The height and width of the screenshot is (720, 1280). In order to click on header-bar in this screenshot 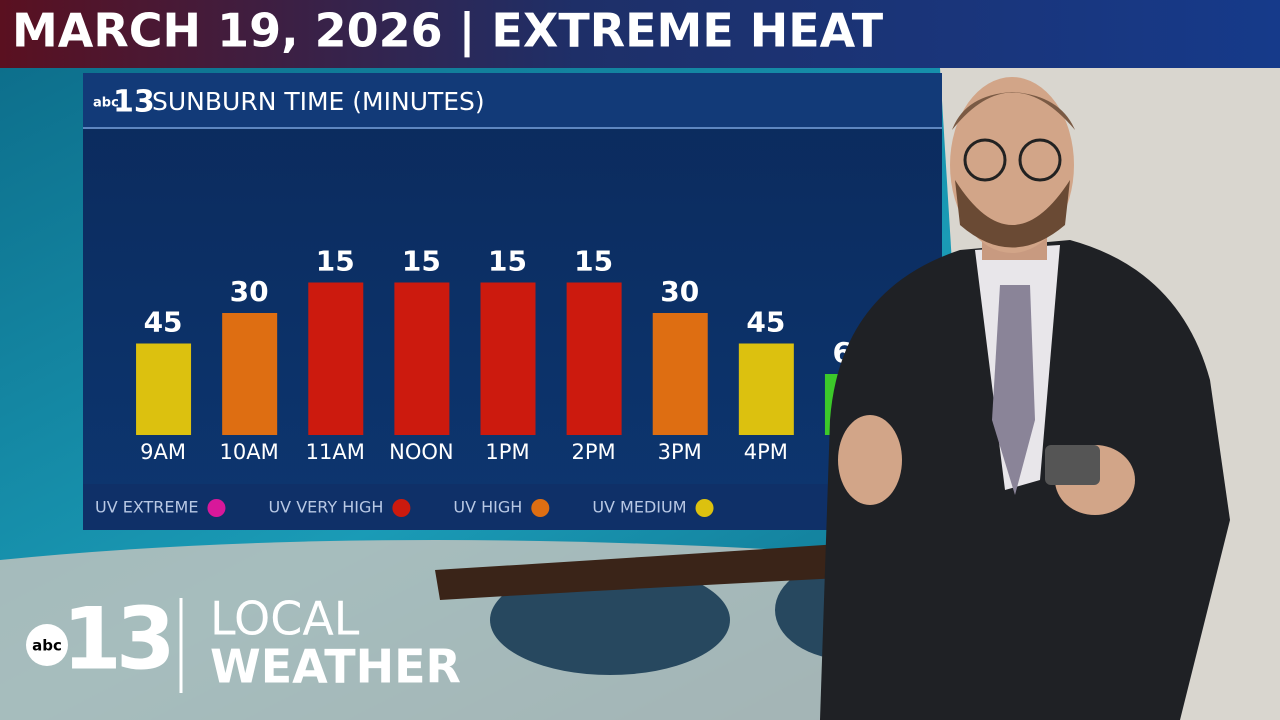, I will do `click(640, 34)`.